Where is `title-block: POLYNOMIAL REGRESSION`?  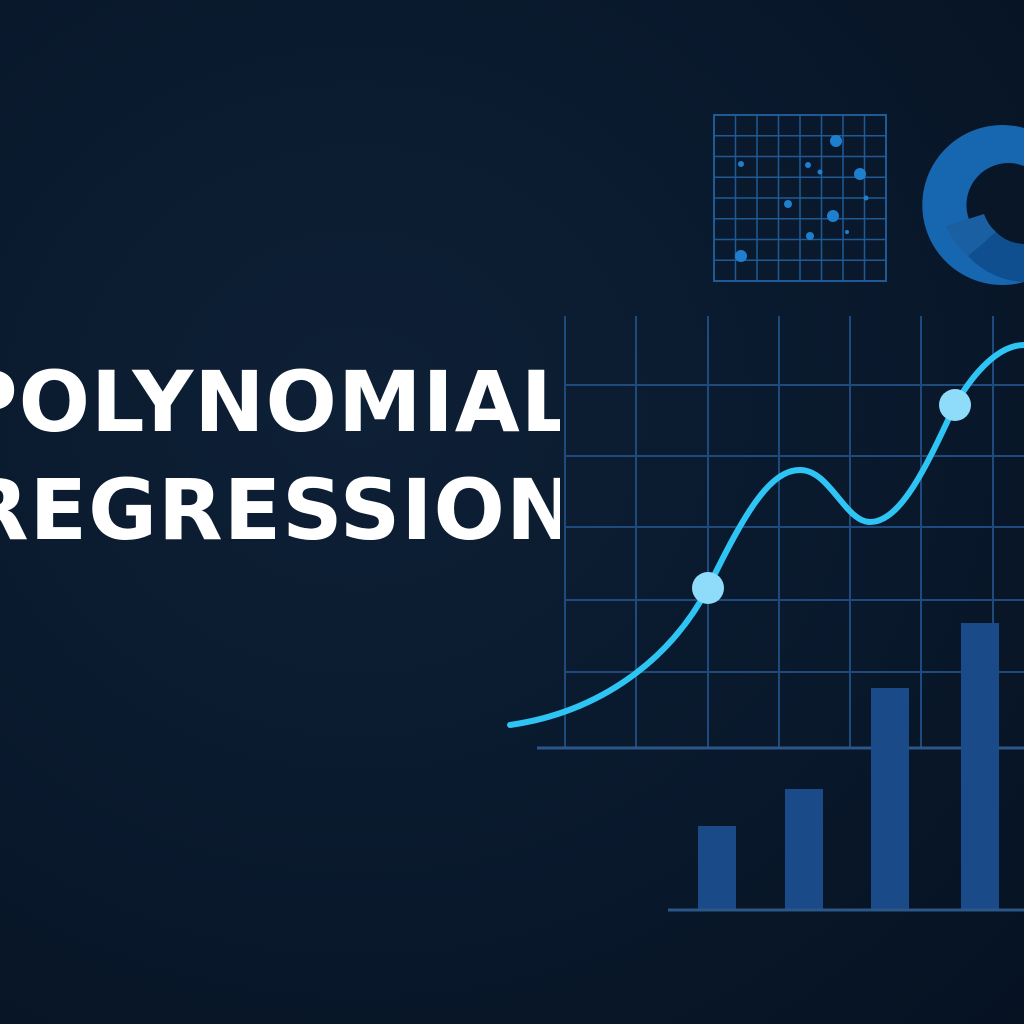 title-block: POLYNOMIAL REGRESSION is located at coordinates (280, 450).